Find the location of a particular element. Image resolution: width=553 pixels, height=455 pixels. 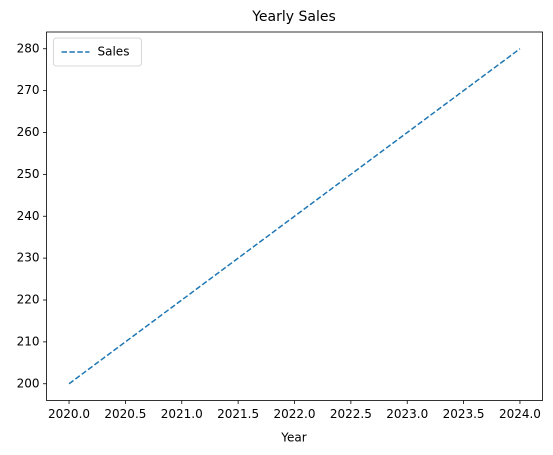

x-tick-label: 2020.5 is located at coordinates (125, 414).